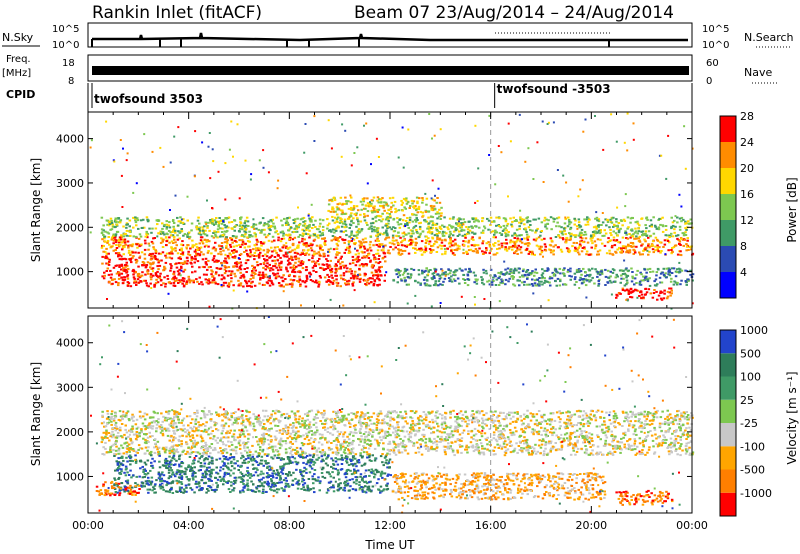 This screenshot has width=800, height=554. What do you see at coordinates (390, 525) in the screenshot?
I see `x-tick-label: 12:00` at bounding box center [390, 525].